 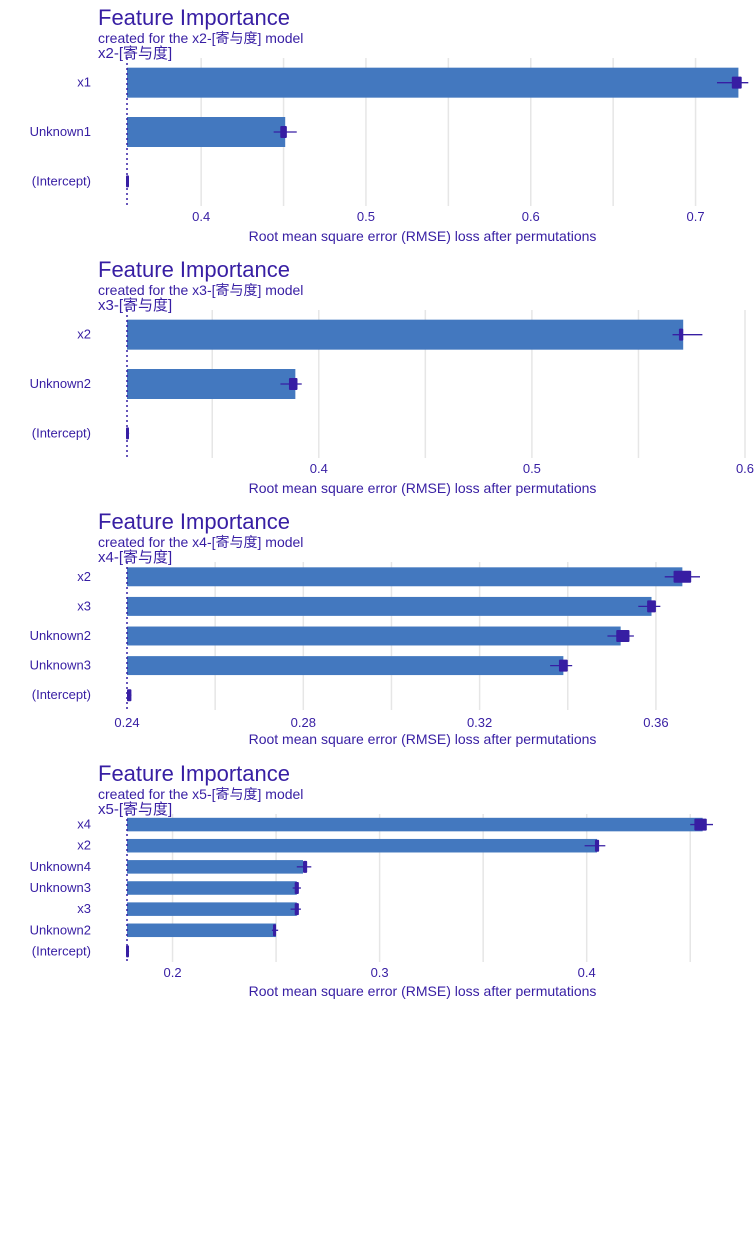 What do you see at coordinates (84, 824) in the screenshot?
I see `category-label: x4` at bounding box center [84, 824].